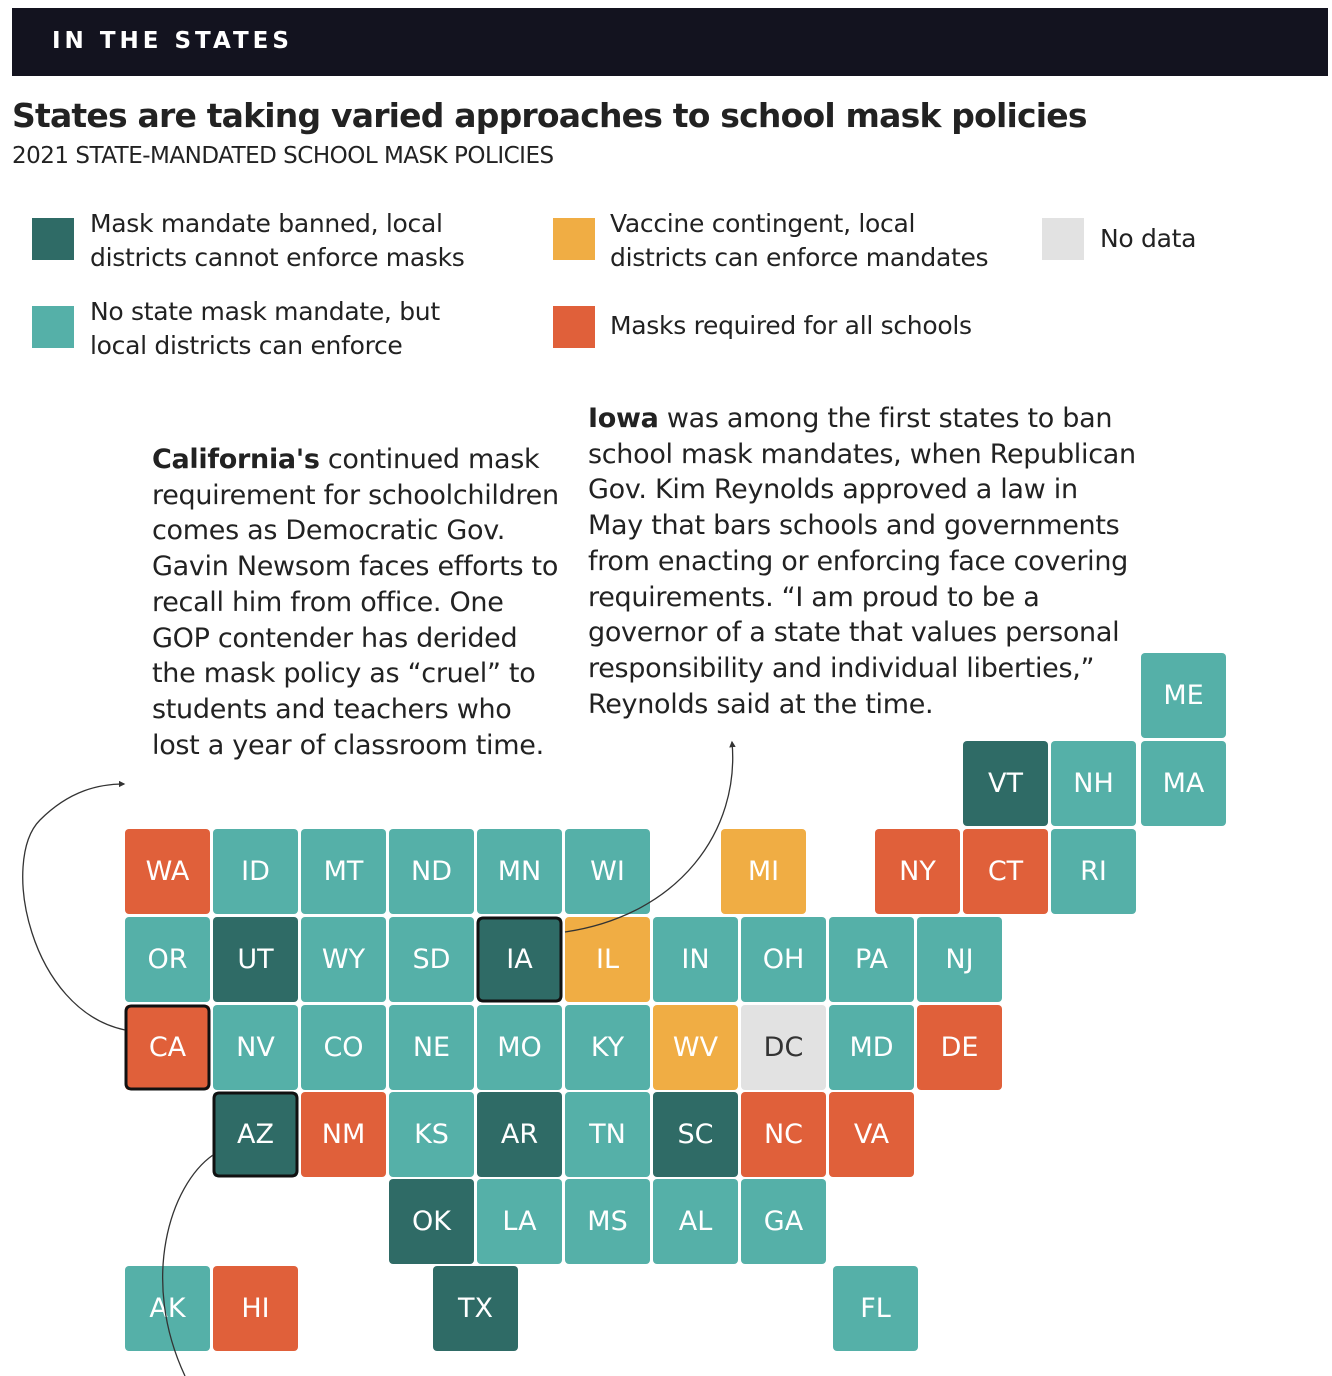 Image resolution: width=1332 pixels, height=1376 pixels. I want to click on state-label: OK, so click(432, 1221).